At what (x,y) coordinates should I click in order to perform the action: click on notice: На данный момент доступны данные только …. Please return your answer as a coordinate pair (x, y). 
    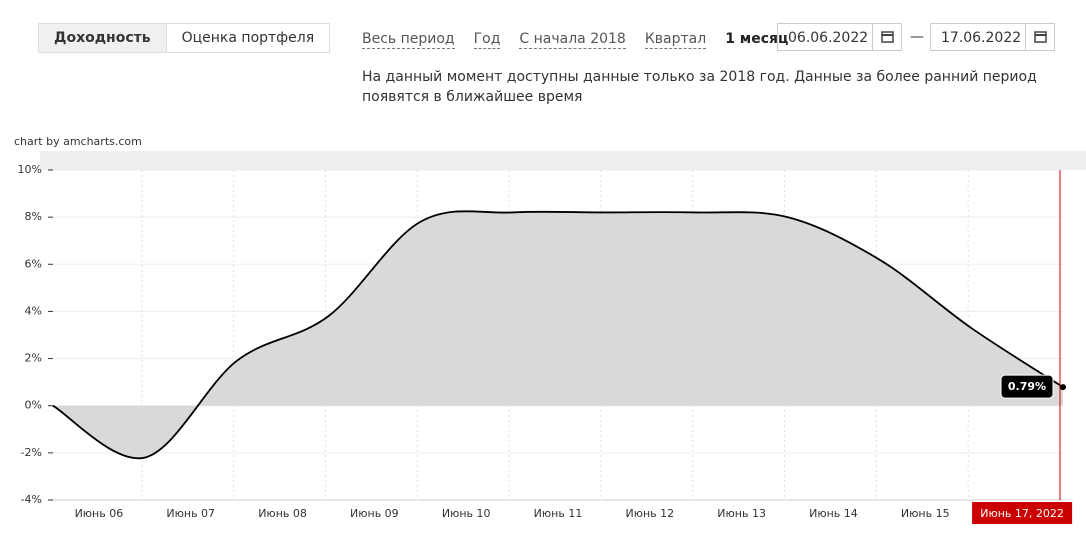
    Looking at the image, I should click on (699, 87).